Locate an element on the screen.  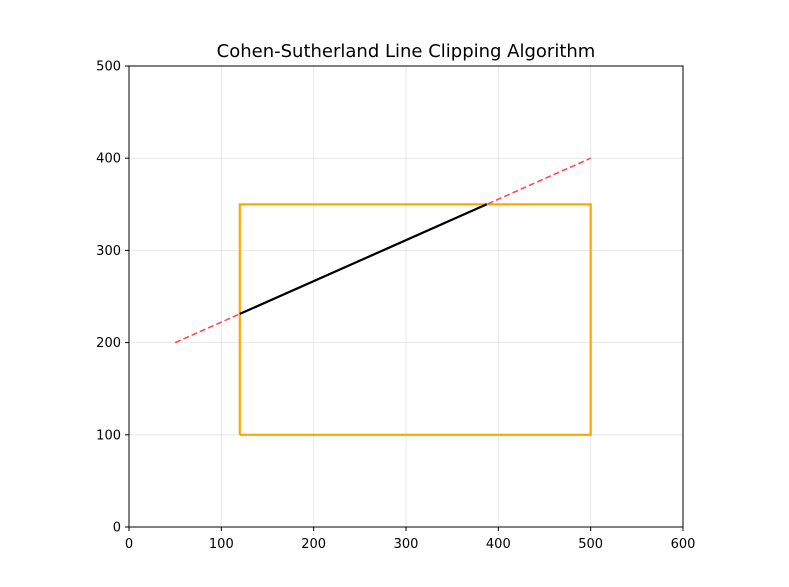
clipped-line-series is located at coordinates (363, 259).